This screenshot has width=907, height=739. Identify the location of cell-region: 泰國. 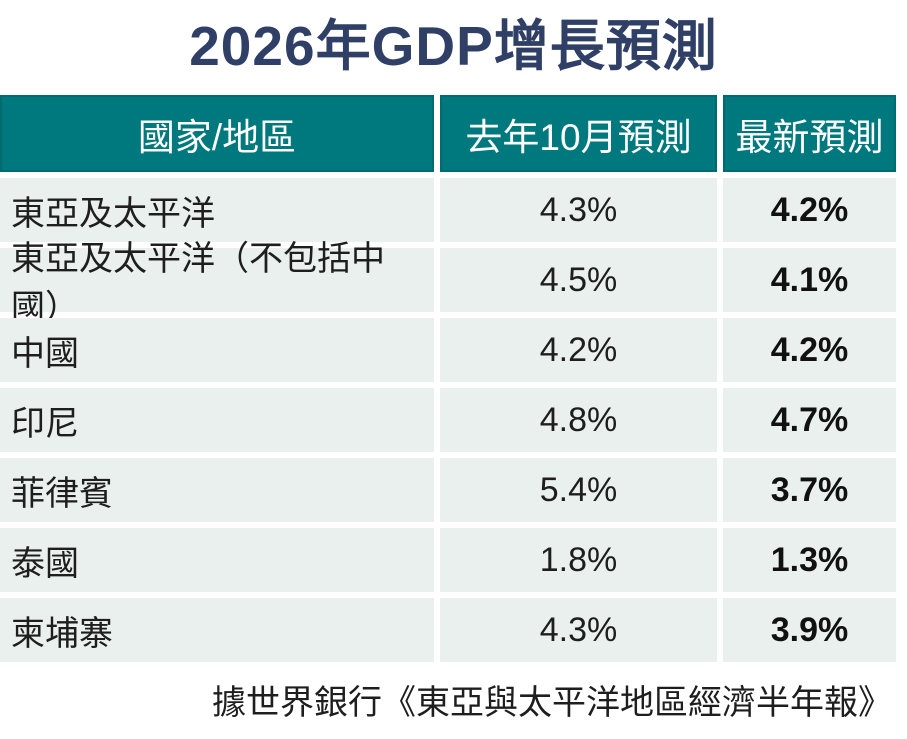
(217, 560).